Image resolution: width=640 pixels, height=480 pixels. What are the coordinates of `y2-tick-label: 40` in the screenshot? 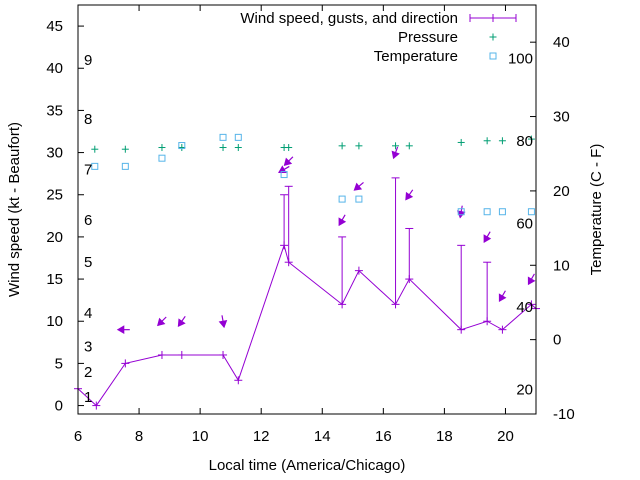 It's located at (561, 42).